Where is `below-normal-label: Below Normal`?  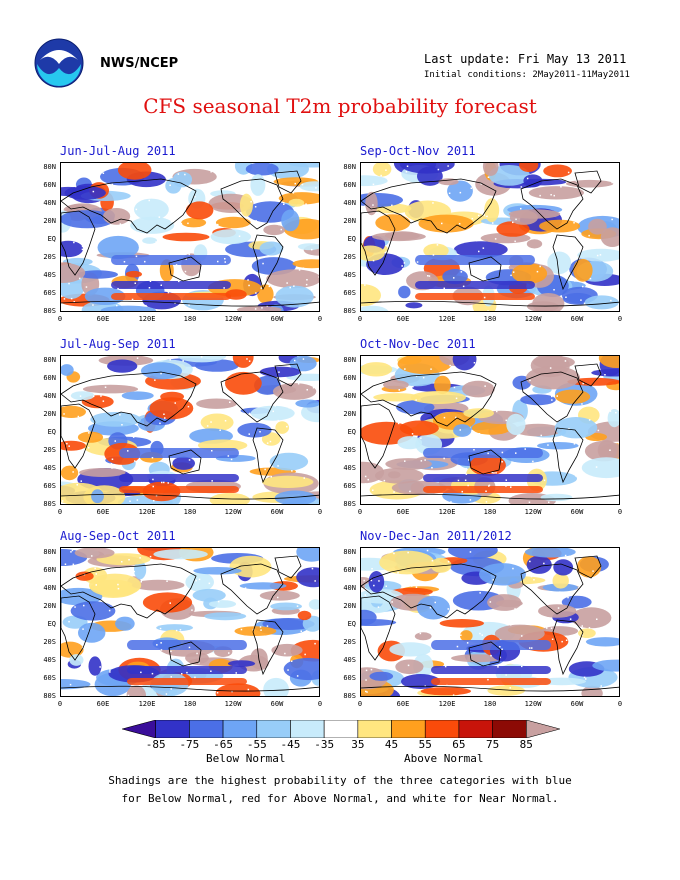 below-normal-label: Below Normal is located at coordinates (246, 758).